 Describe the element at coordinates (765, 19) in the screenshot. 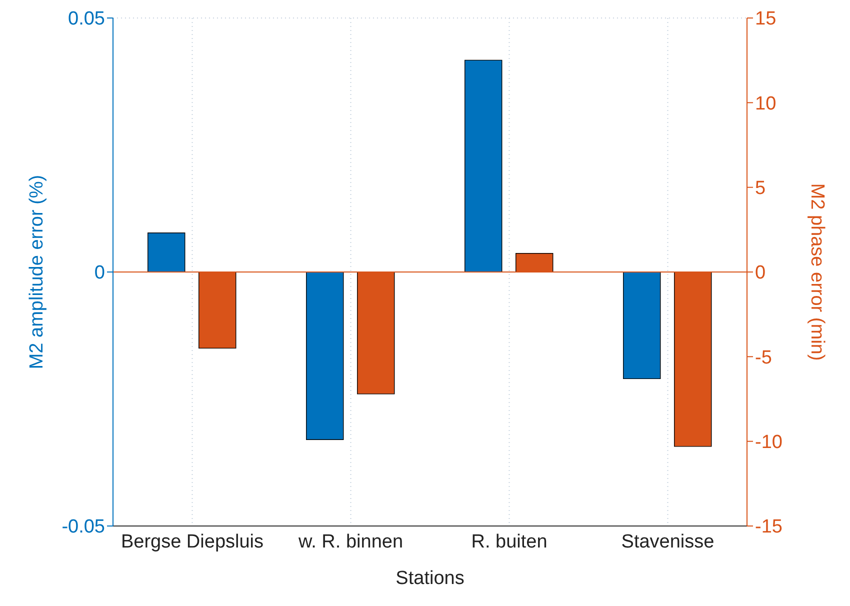

I see `y2-tick-label: 15` at that location.